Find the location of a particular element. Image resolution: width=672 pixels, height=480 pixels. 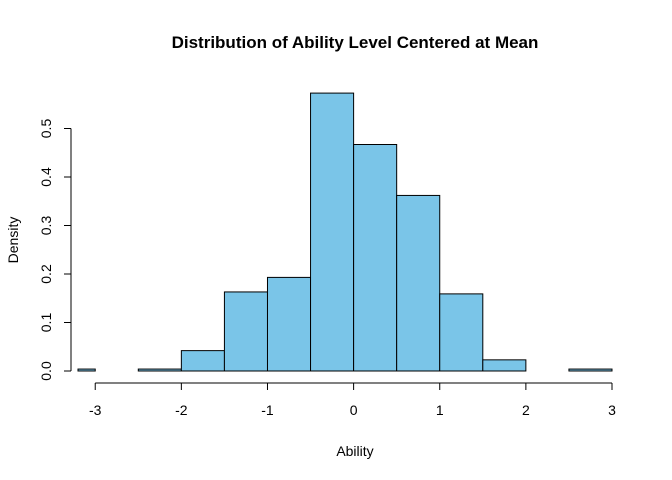

y-tick-label: 0.1 is located at coordinates (46, 323).